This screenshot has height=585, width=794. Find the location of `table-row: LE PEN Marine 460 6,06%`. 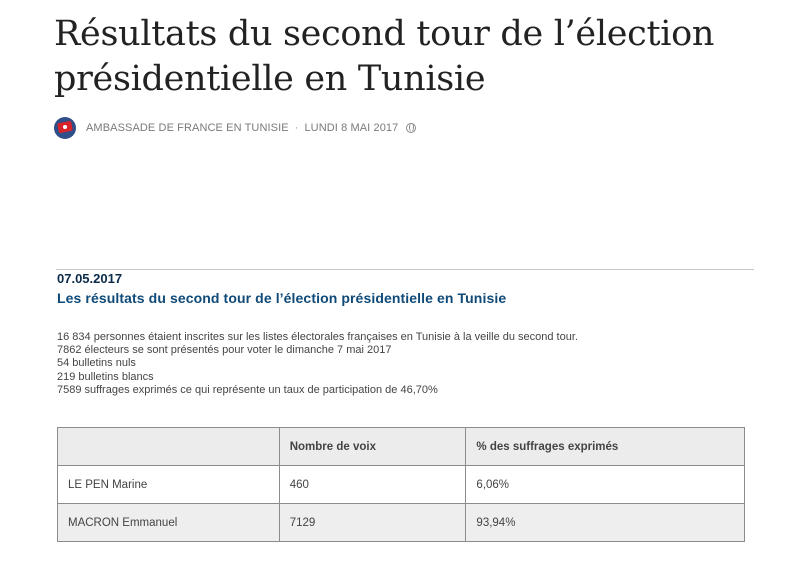

table-row: LE PEN Marine 460 6,06% is located at coordinates (401, 484).